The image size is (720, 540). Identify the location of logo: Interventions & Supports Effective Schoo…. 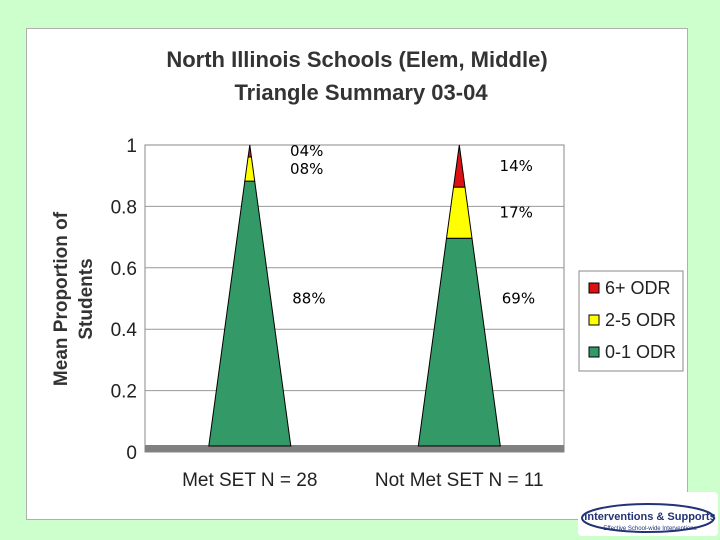
(648, 514).